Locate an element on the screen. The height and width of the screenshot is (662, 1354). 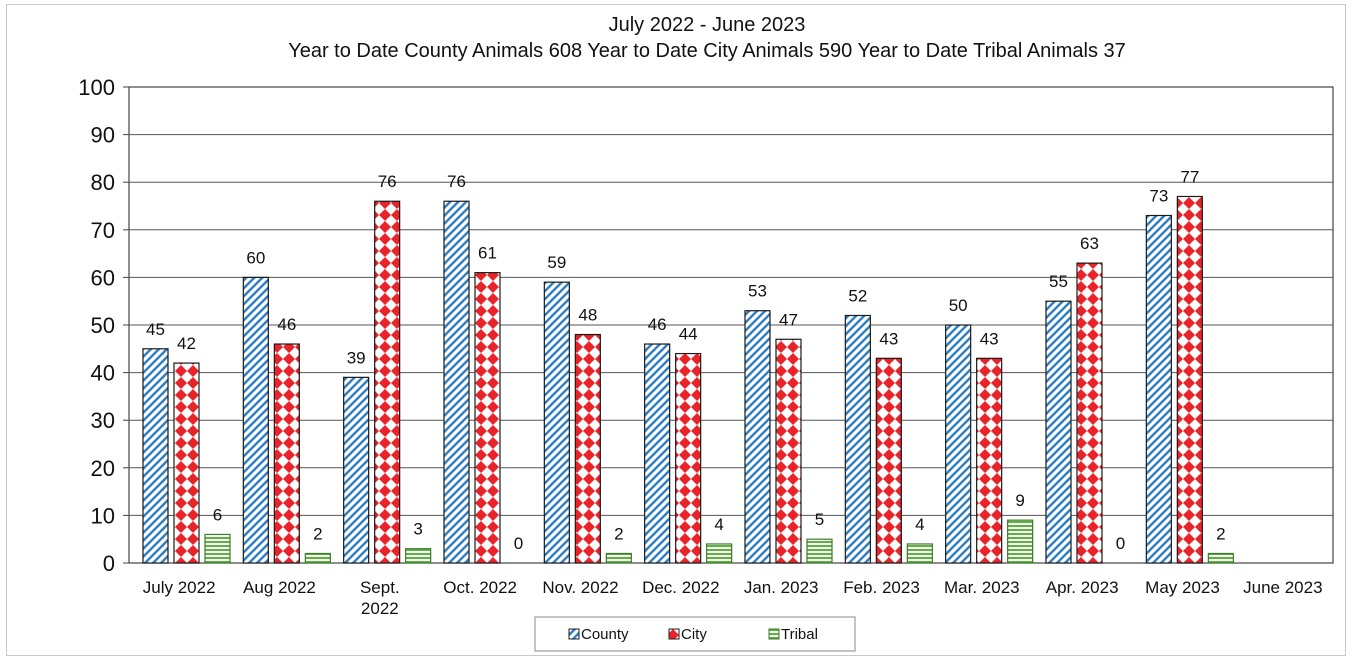
x-tick-label: 2022 is located at coordinates (380, 608).